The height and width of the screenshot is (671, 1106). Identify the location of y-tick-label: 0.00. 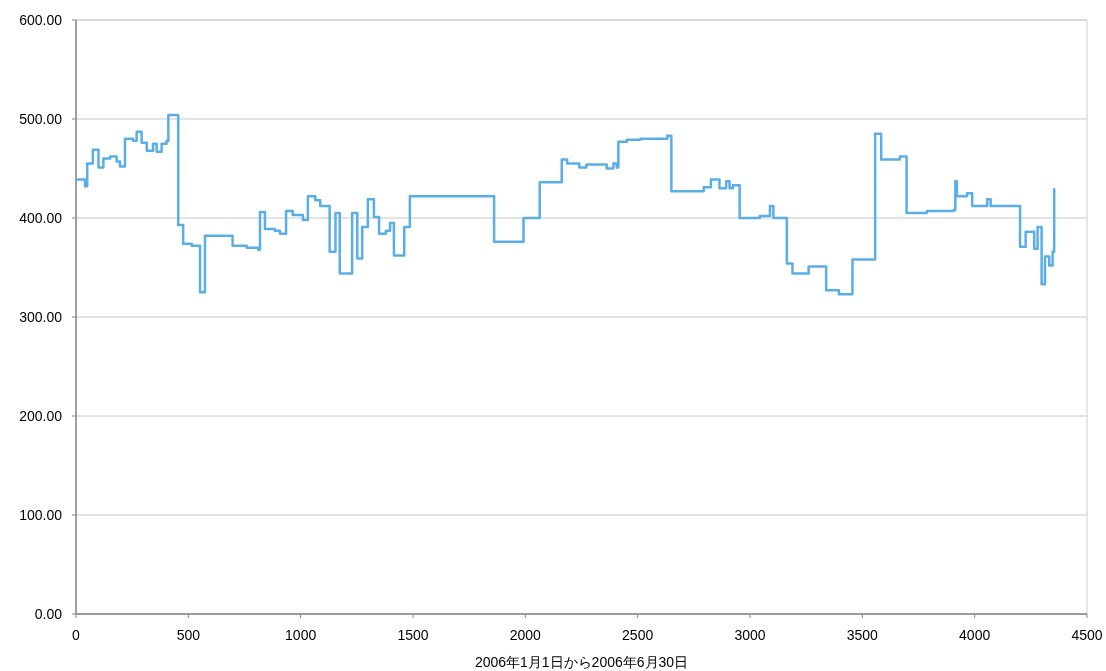
(48, 614).